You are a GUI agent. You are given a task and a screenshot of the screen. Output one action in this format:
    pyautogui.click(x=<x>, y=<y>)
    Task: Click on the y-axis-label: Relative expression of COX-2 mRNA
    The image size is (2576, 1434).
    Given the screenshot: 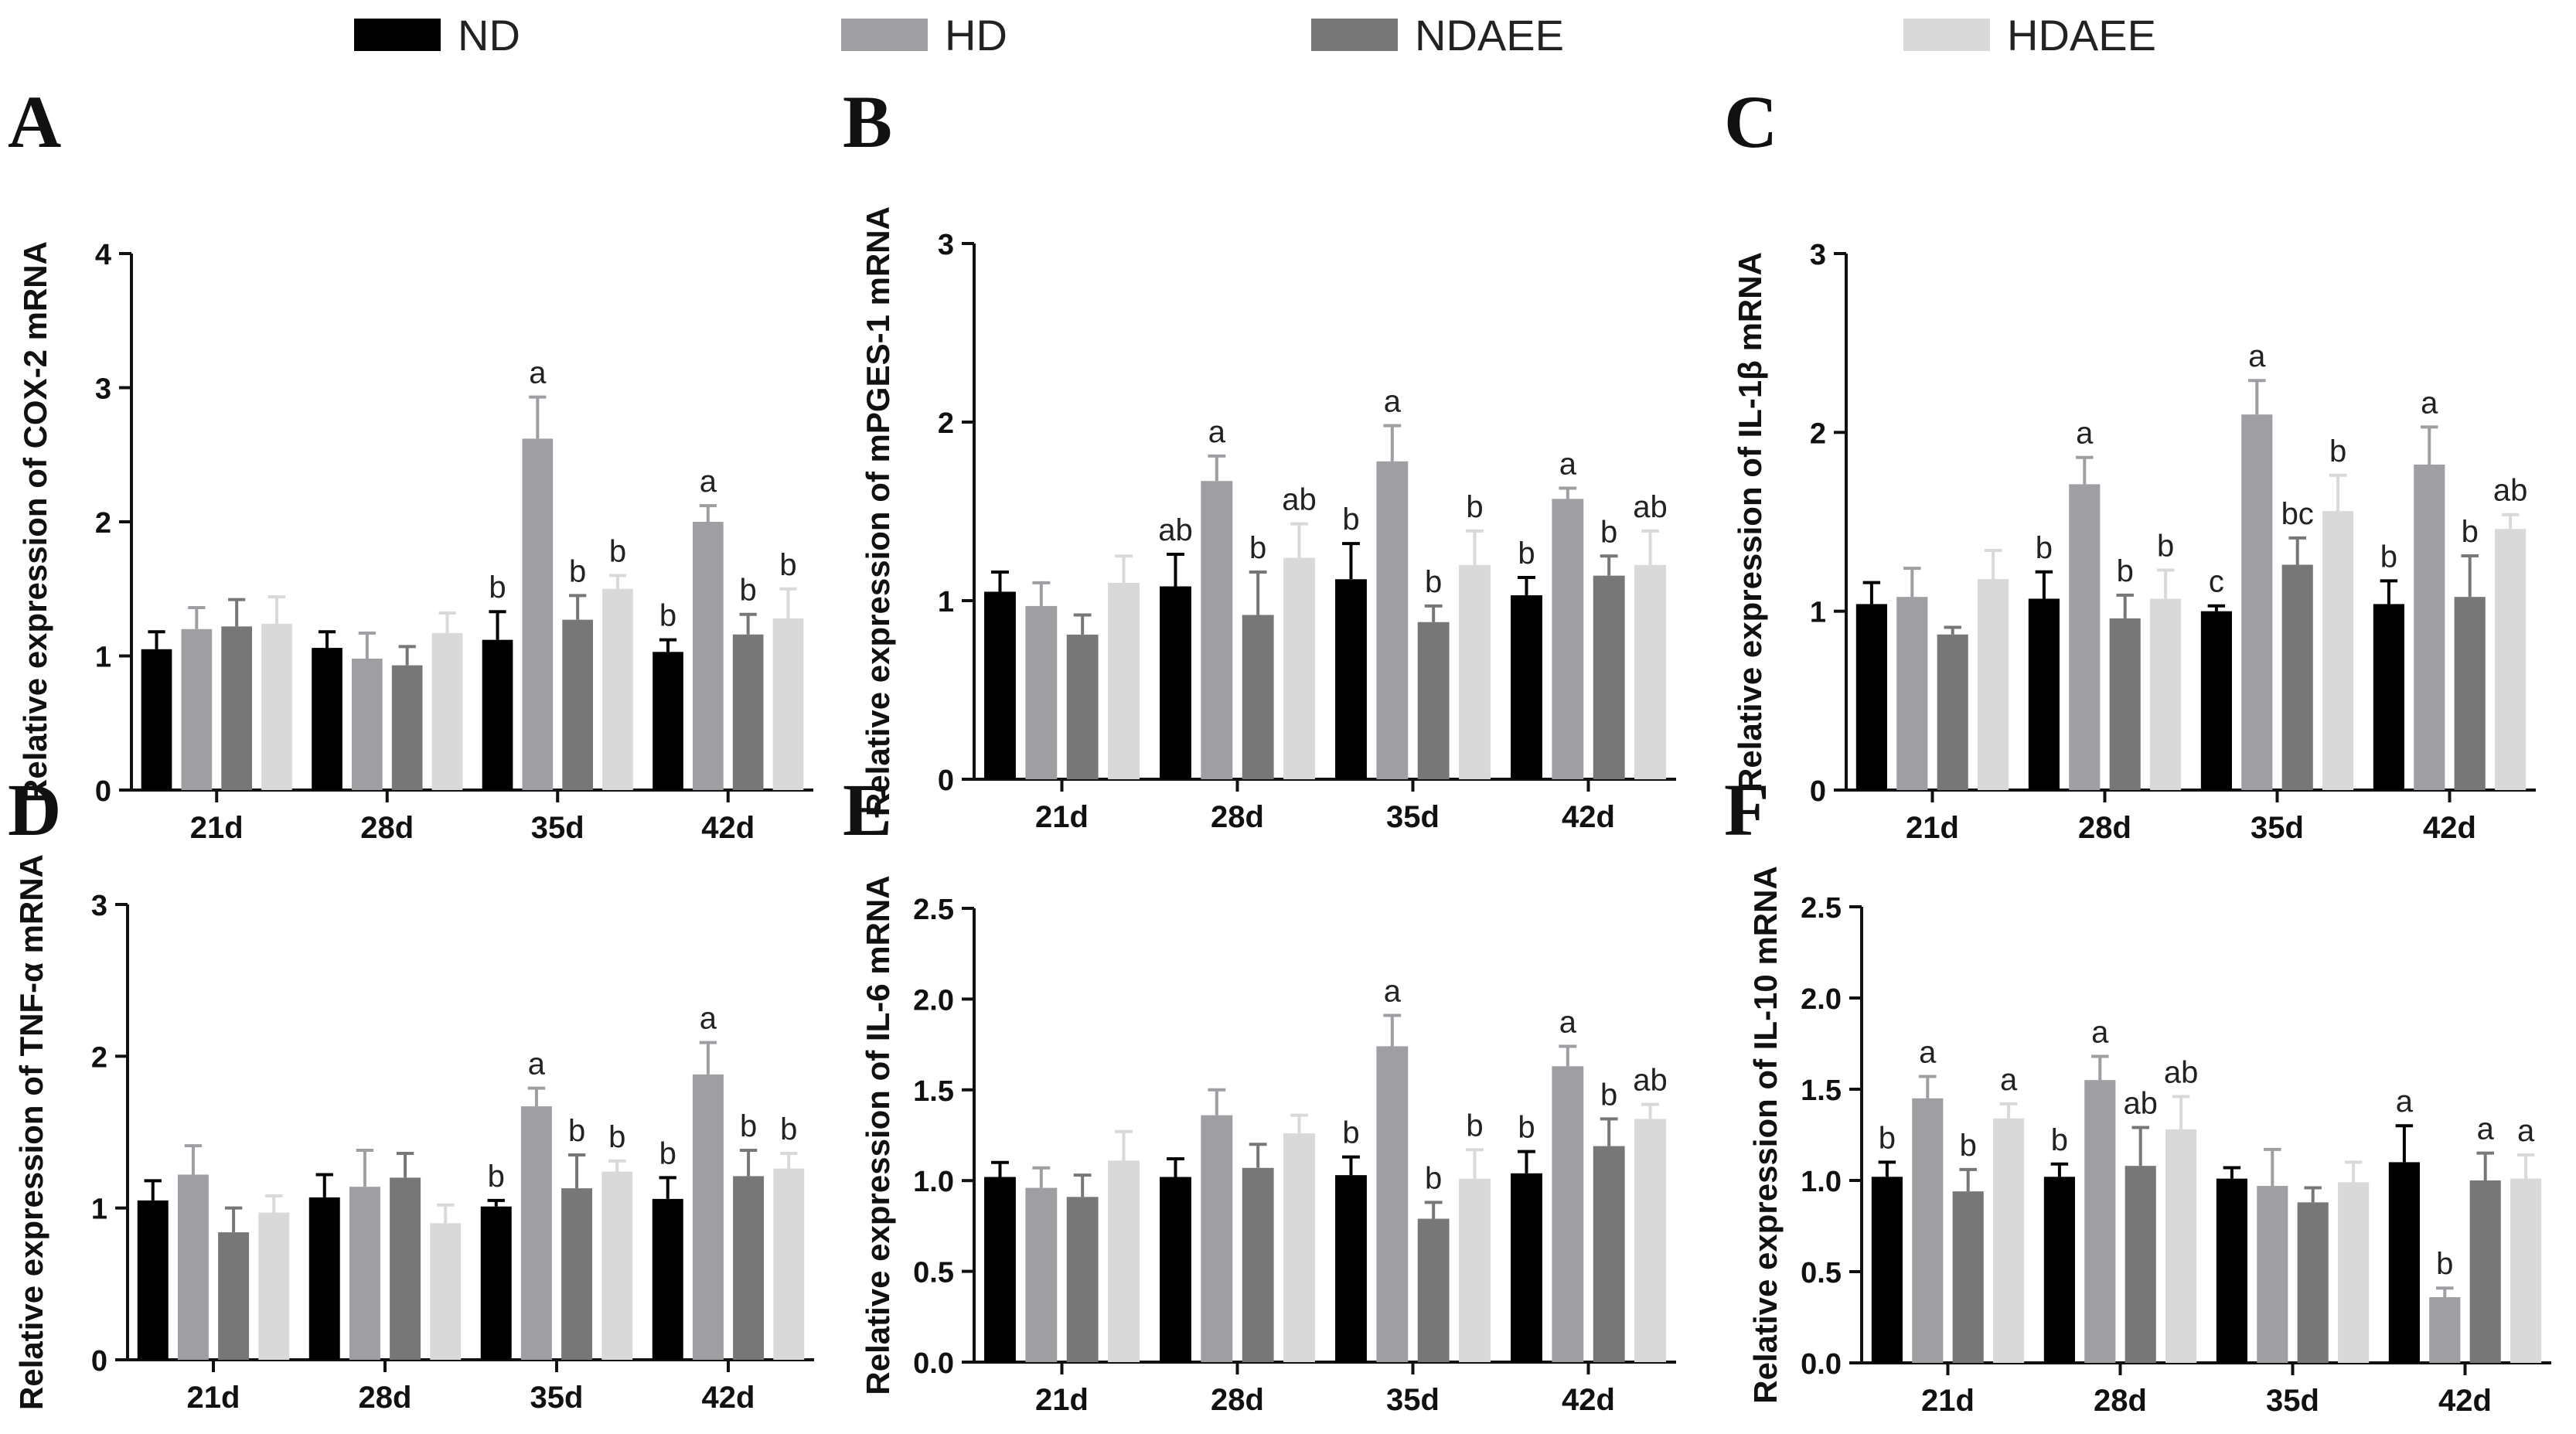 What is the action you would take?
    pyautogui.click(x=35, y=521)
    